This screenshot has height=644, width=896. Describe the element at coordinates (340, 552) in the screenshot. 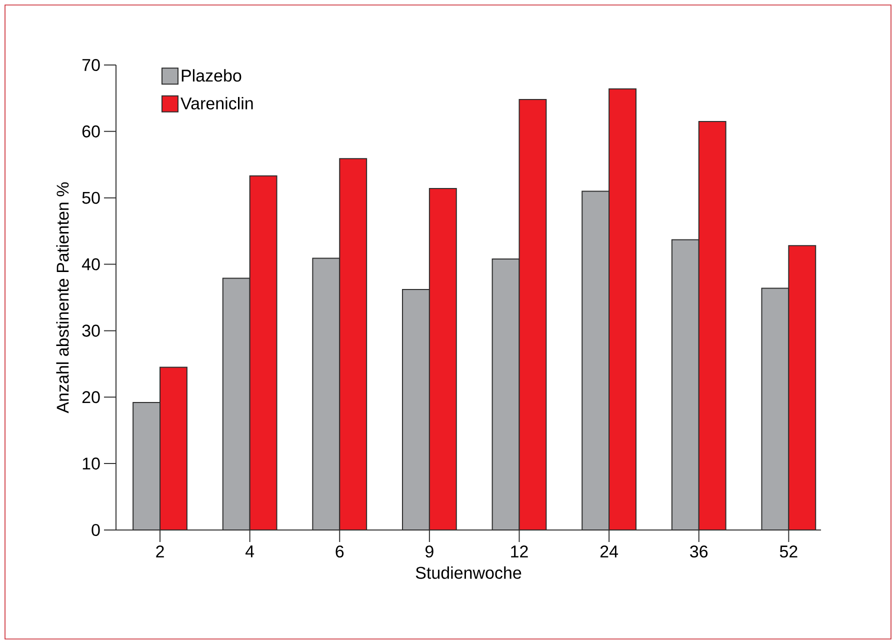

I see `x-tick-label: 6` at that location.